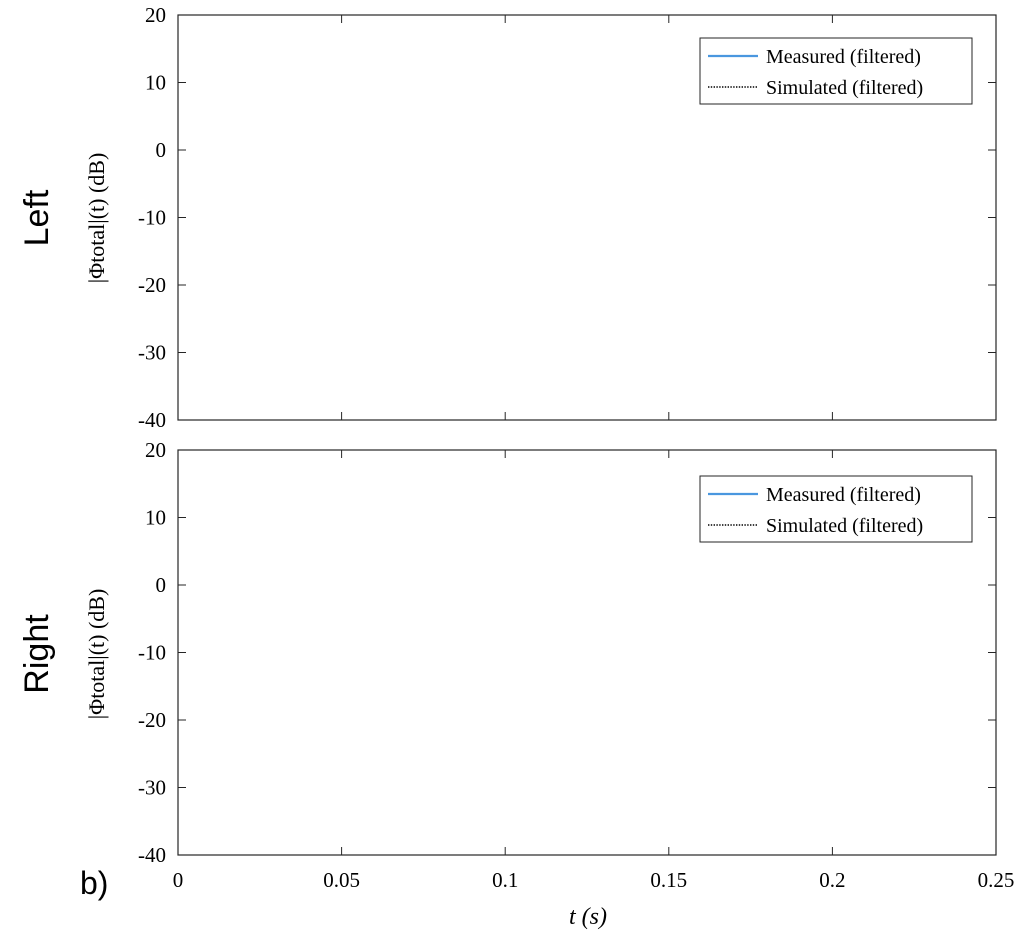 The width and height of the screenshot is (1024, 937). Describe the element at coordinates (94, 883) in the screenshot. I see `panel-letter: b)` at that location.